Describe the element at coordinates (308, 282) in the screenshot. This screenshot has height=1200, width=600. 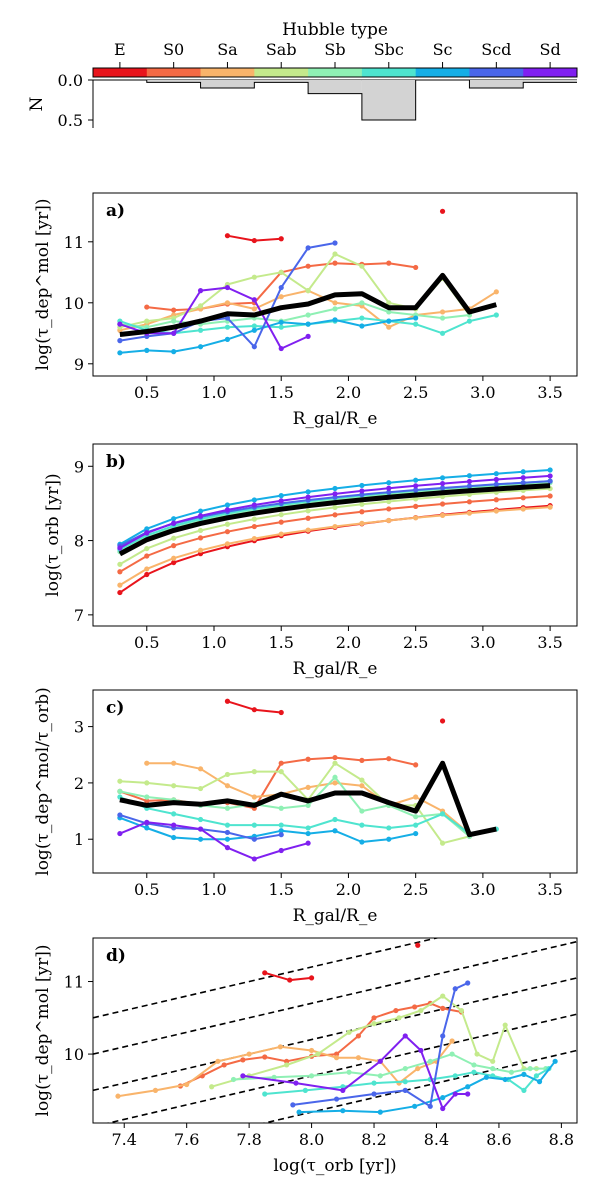
I see `plot-area` at that location.